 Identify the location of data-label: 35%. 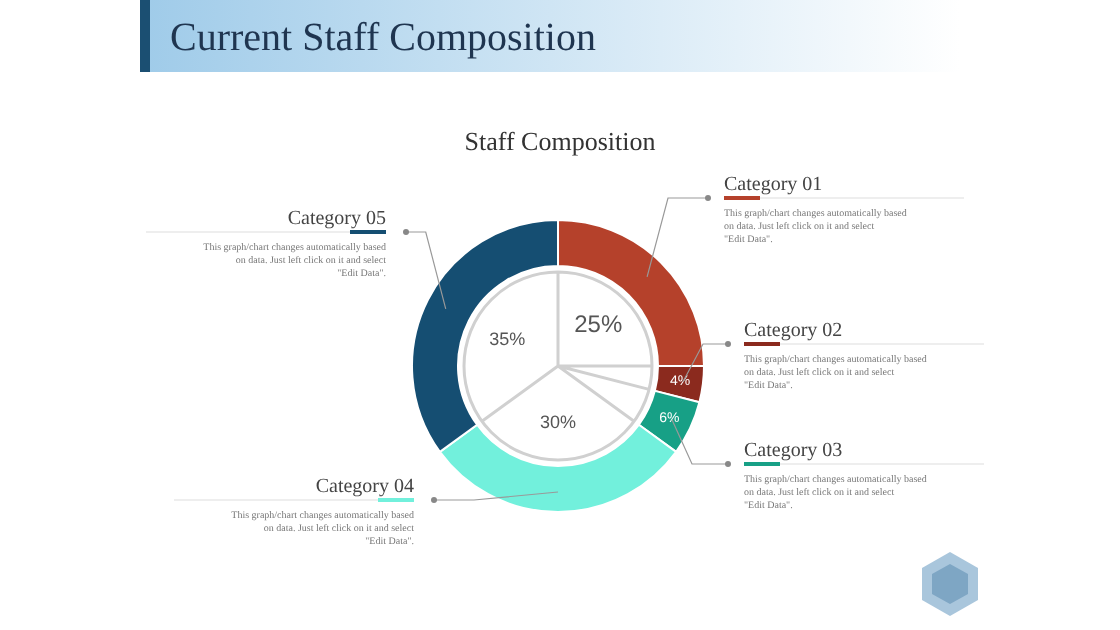
(507, 338).